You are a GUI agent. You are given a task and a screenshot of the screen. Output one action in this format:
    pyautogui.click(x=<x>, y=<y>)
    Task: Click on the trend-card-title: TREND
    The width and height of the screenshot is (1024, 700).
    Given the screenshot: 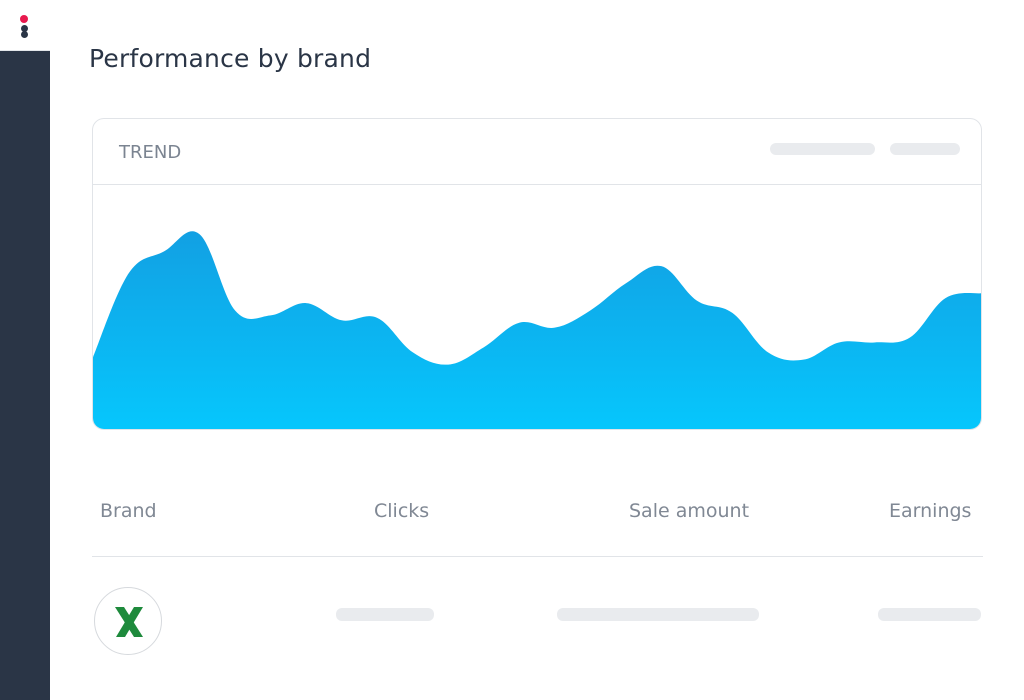 What is the action you would take?
    pyautogui.click(x=150, y=152)
    